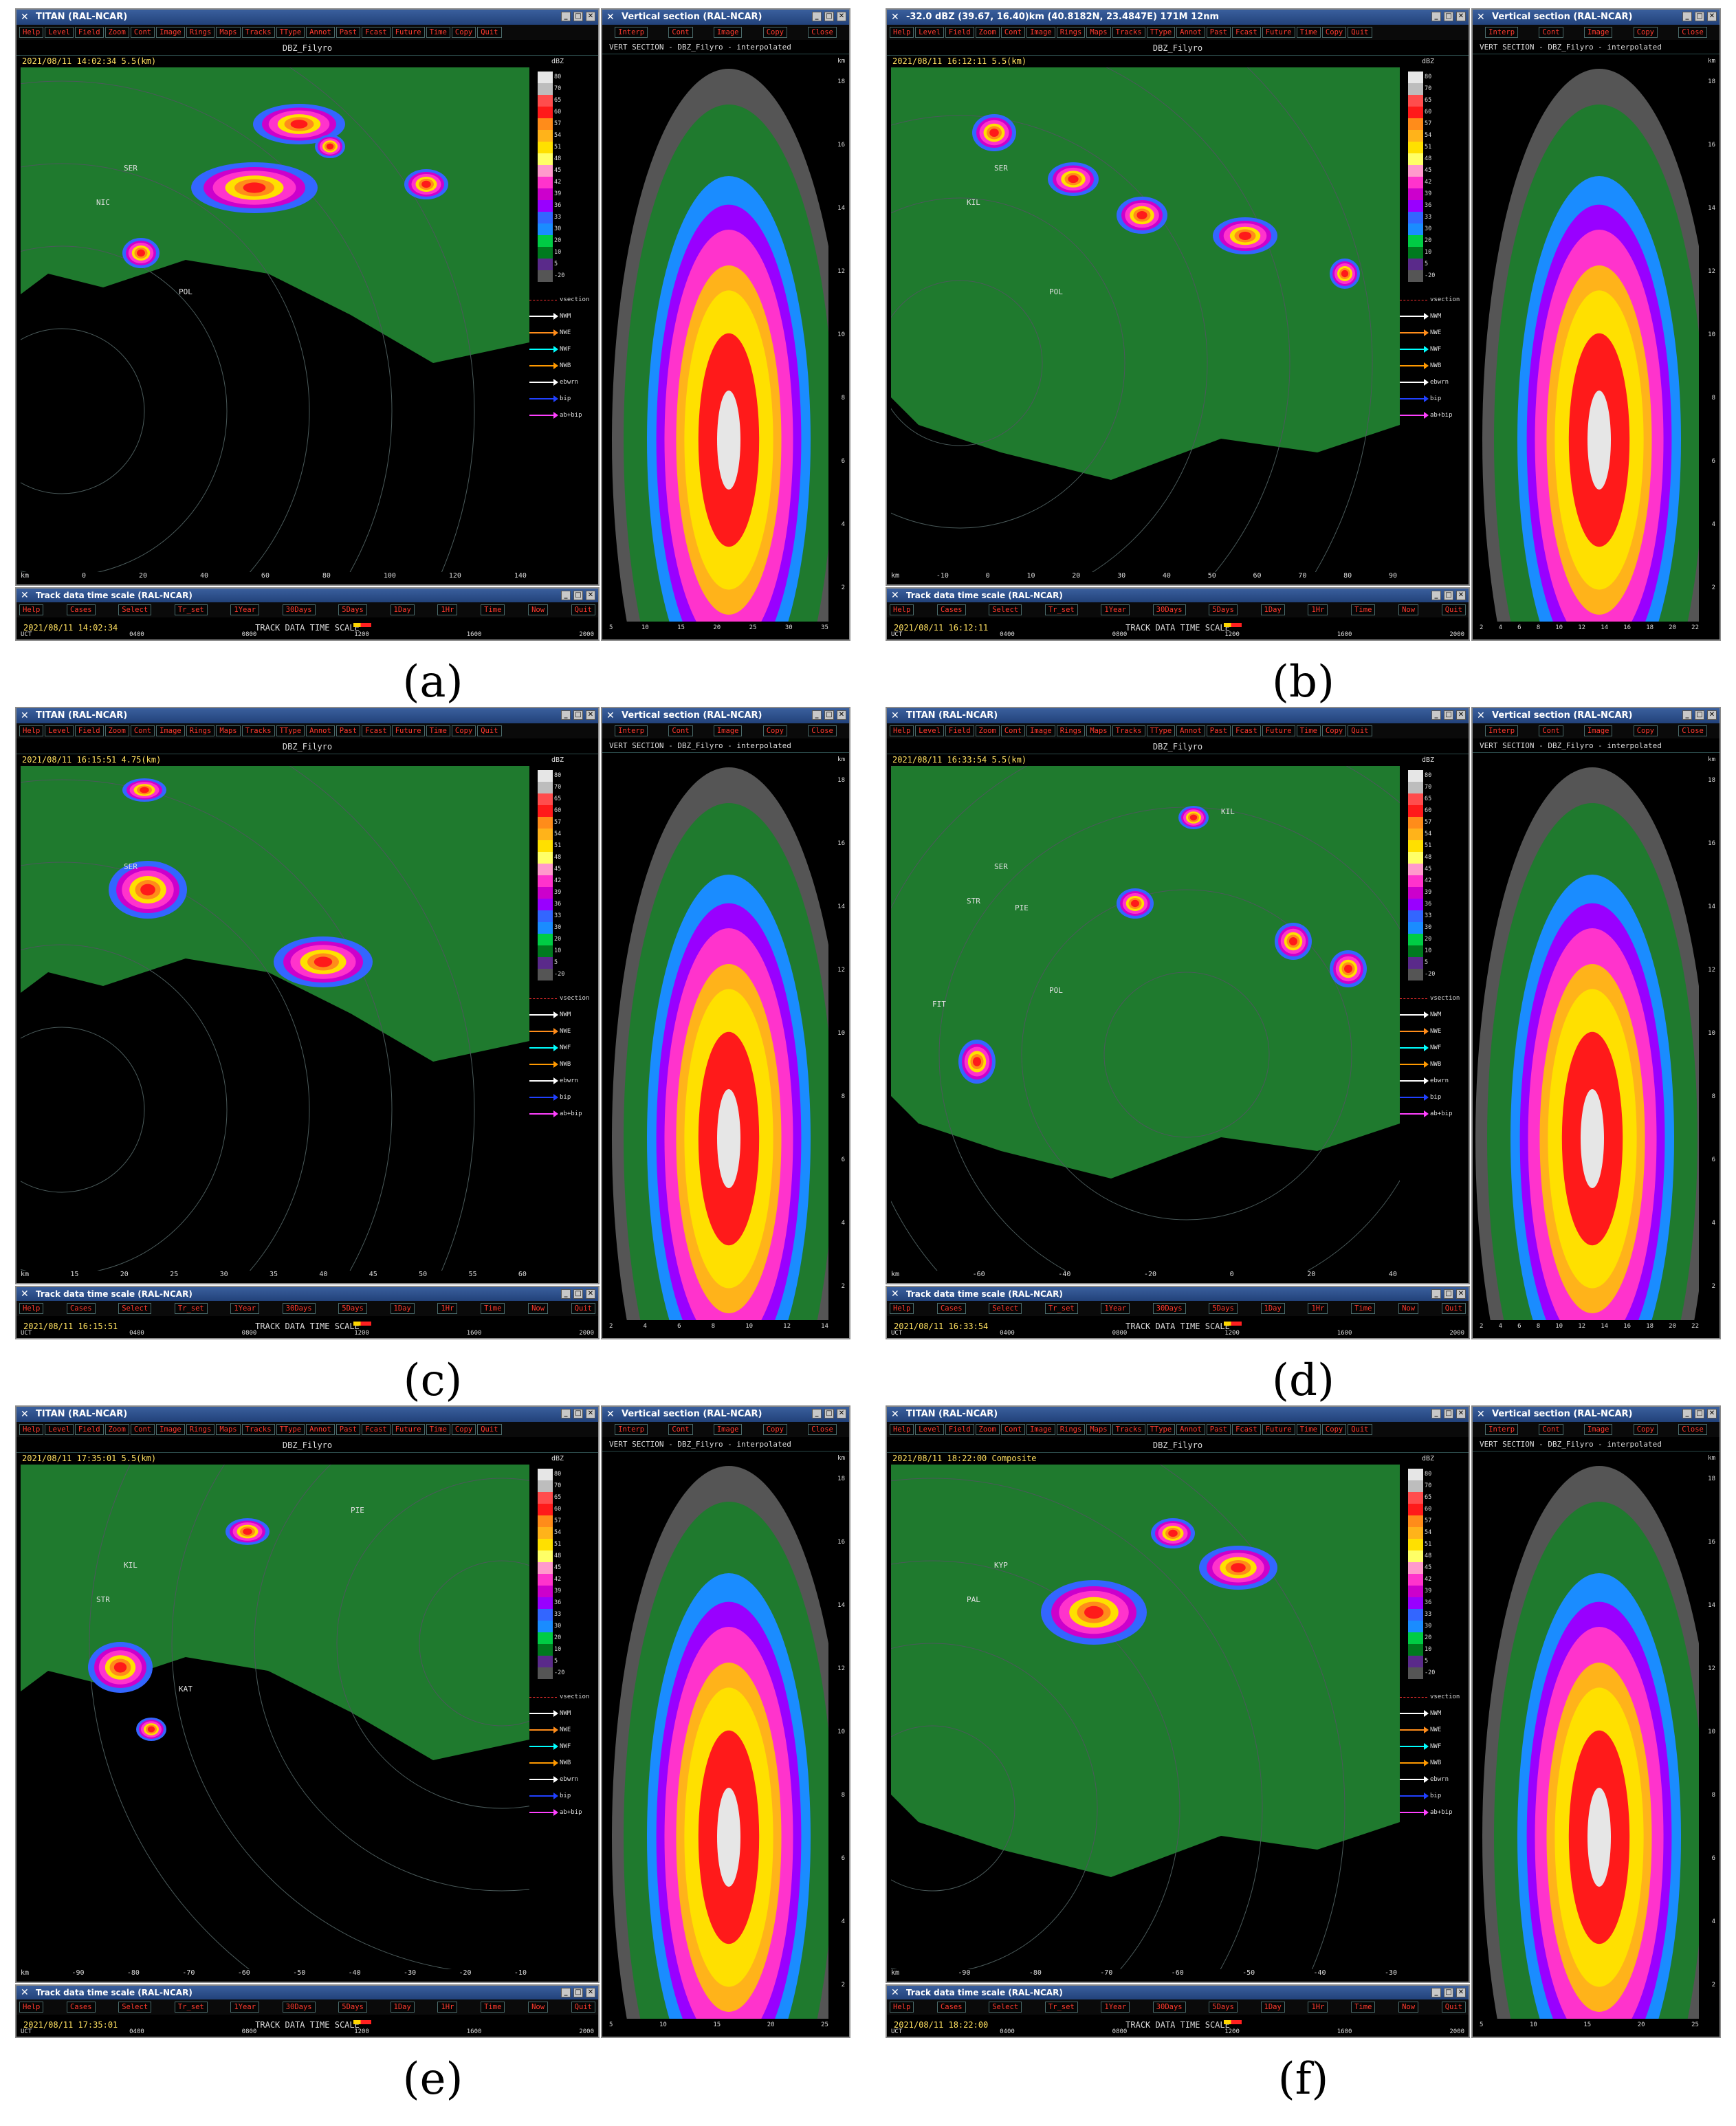  I want to click on menu-item: 1Day, so click(1272, 1308).